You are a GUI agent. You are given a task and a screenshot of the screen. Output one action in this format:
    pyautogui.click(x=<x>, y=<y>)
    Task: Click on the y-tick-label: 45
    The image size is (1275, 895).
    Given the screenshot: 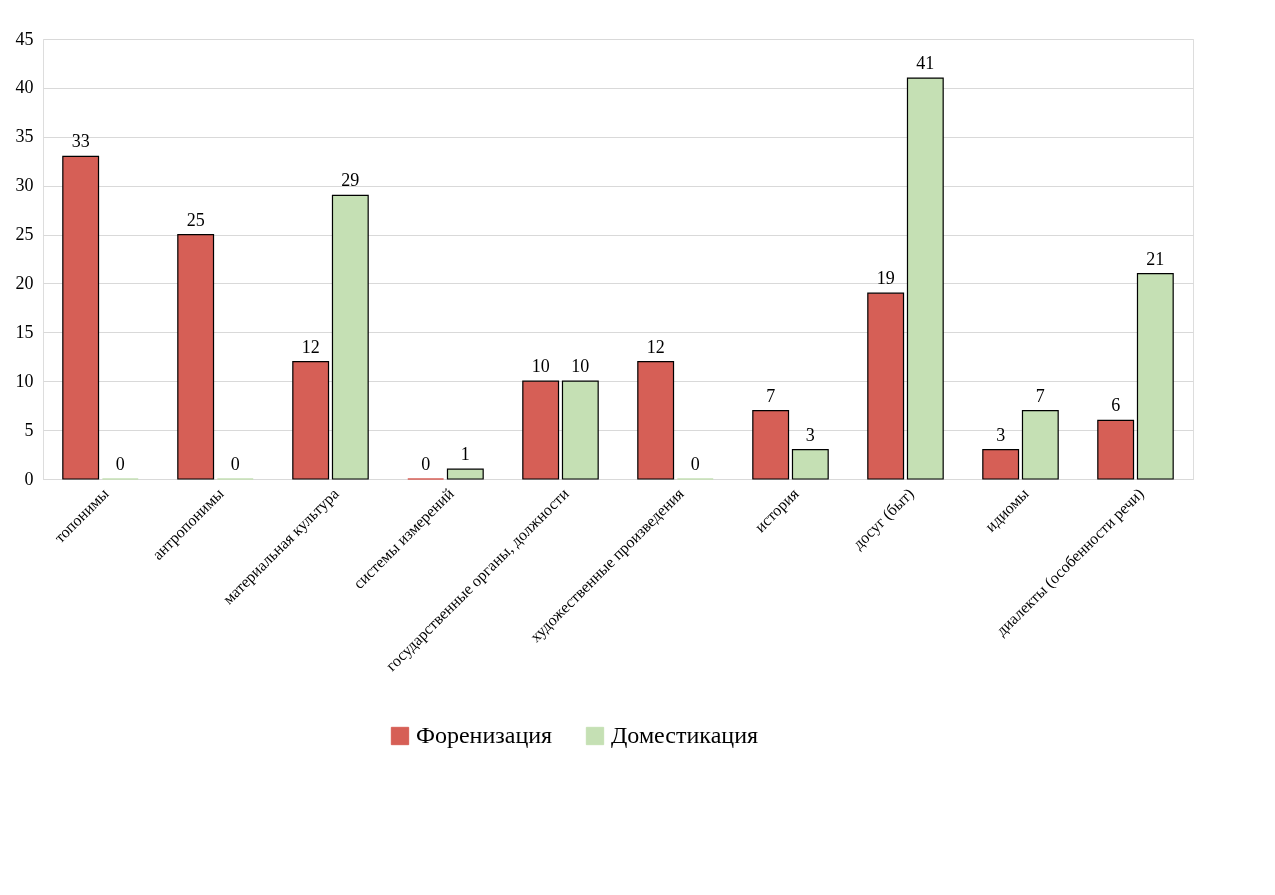 What is the action you would take?
    pyautogui.click(x=24, y=38)
    